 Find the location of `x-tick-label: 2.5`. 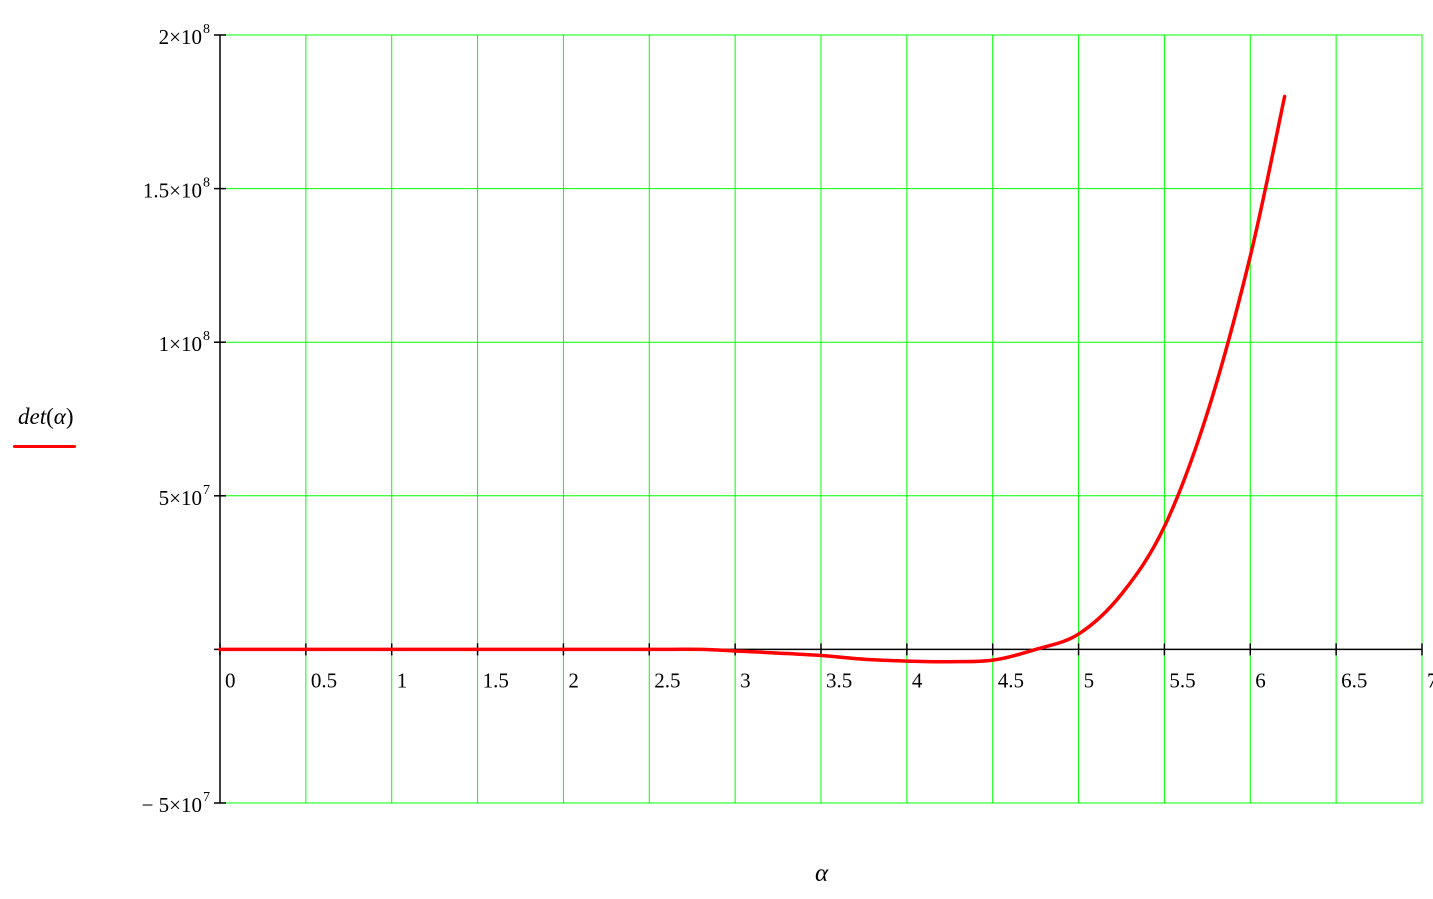

x-tick-label: 2.5 is located at coordinates (667, 680).